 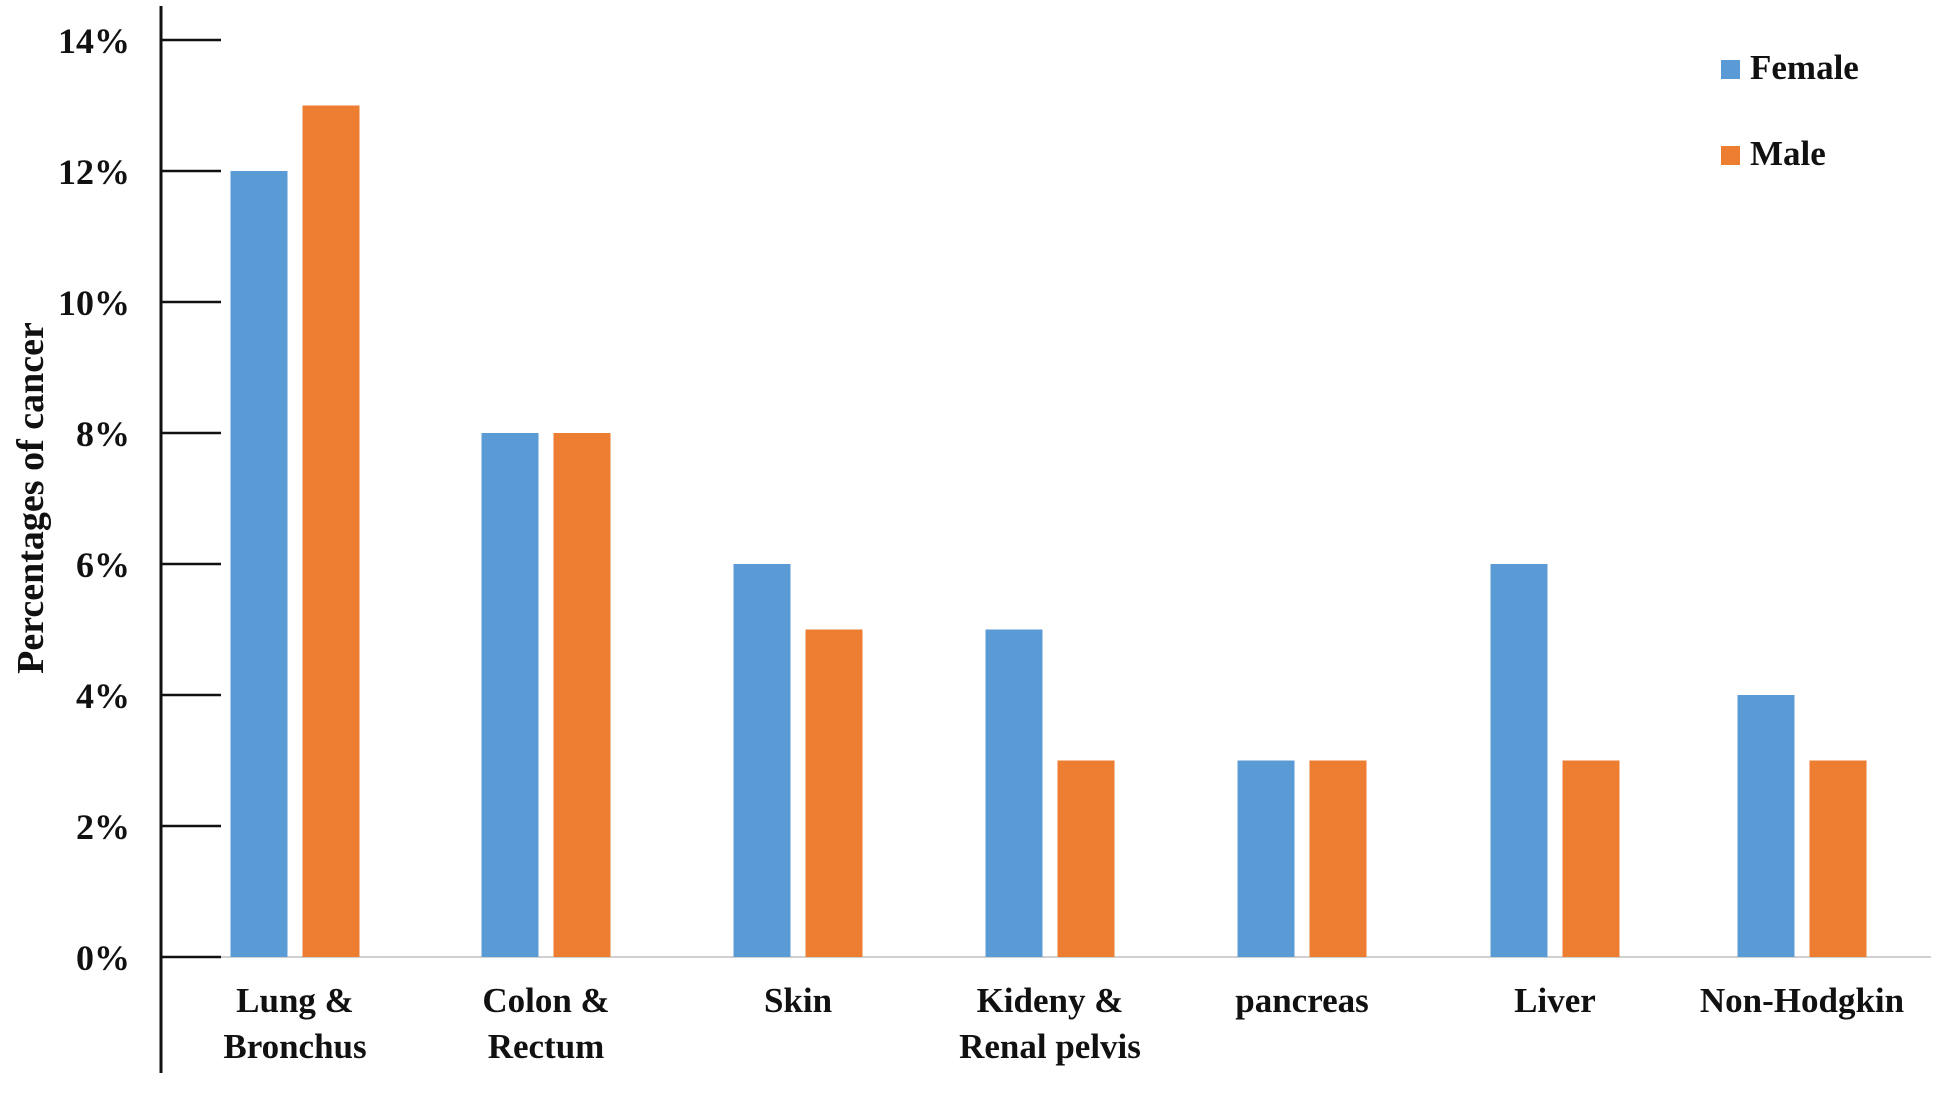 What do you see at coordinates (31, 498) in the screenshot?
I see `y-axis-title: Percentages of cancer` at bounding box center [31, 498].